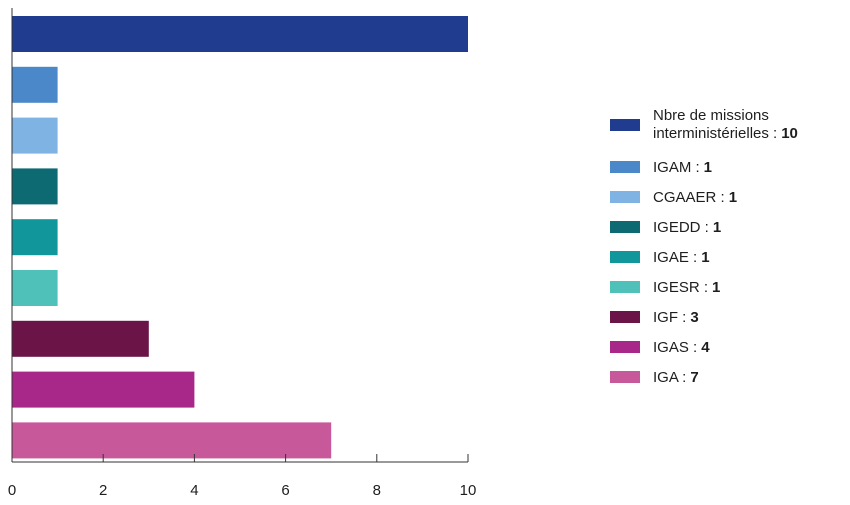 The image size is (850, 505). Describe the element at coordinates (694, 317) in the screenshot. I see `legend-value: 3` at that location.